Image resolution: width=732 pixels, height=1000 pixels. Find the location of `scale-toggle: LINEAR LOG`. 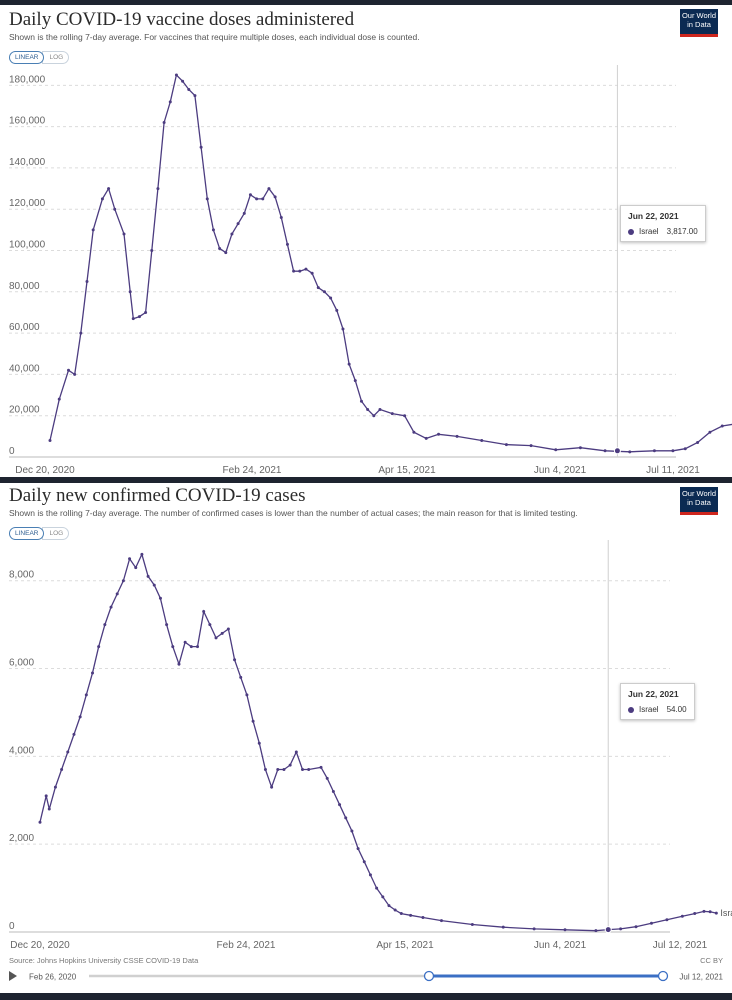

scale-toggle: LINEAR LOG is located at coordinates (39, 533).